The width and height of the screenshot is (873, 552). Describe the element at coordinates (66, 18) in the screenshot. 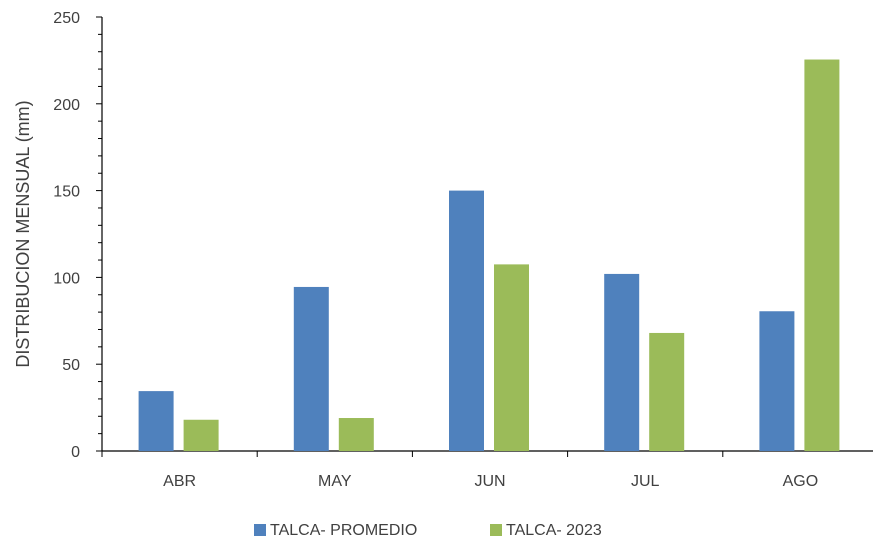

I see `y-tick-label: 250` at that location.